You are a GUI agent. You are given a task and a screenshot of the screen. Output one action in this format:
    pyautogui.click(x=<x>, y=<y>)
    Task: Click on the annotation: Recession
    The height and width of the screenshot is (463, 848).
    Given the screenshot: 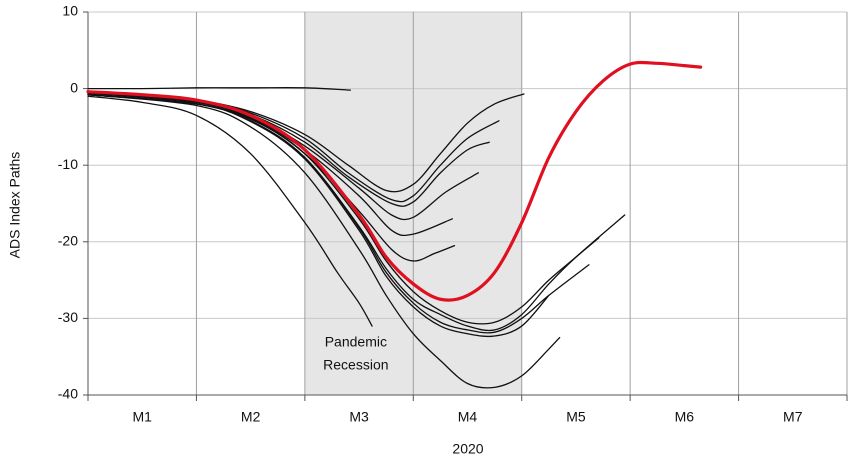 What is the action you would take?
    pyautogui.click(x=355, y=365)
    